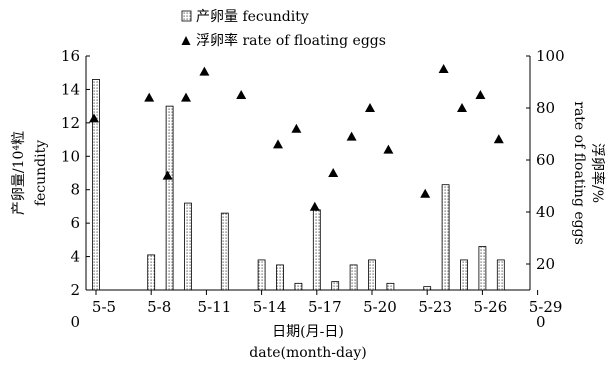 The width and height of the screenshot is (608, 365). I want to click on right-axis-label-en: rate of floating eggs, so click(579, 173).